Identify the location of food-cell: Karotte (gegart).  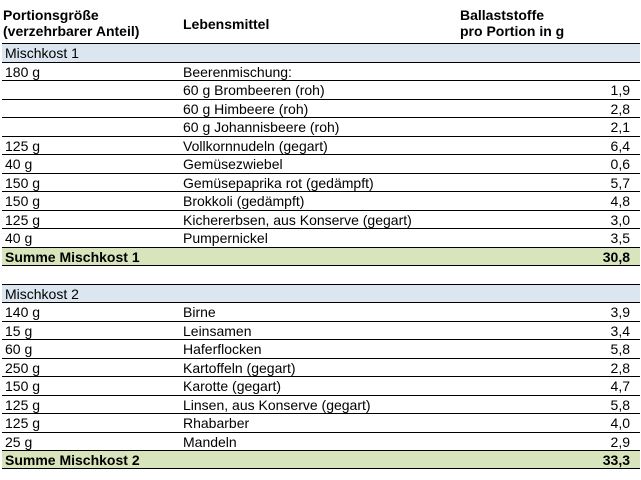
(232, 386).